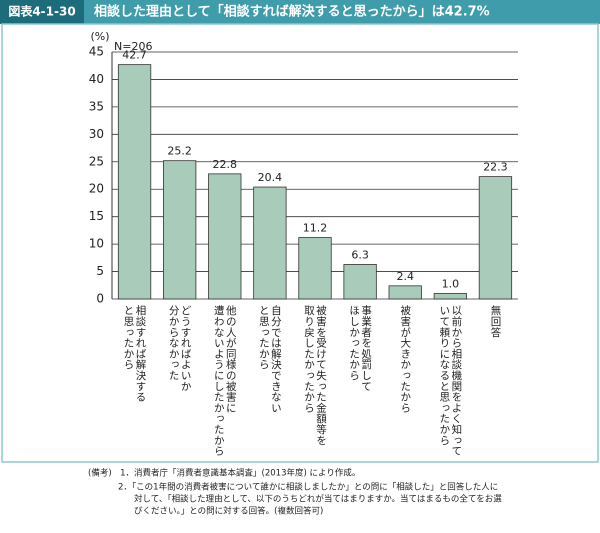  Describe the element at coordinates (366, 347) in the screenshot. I see `x-tick-label: 事業者を処罰して` at that location.